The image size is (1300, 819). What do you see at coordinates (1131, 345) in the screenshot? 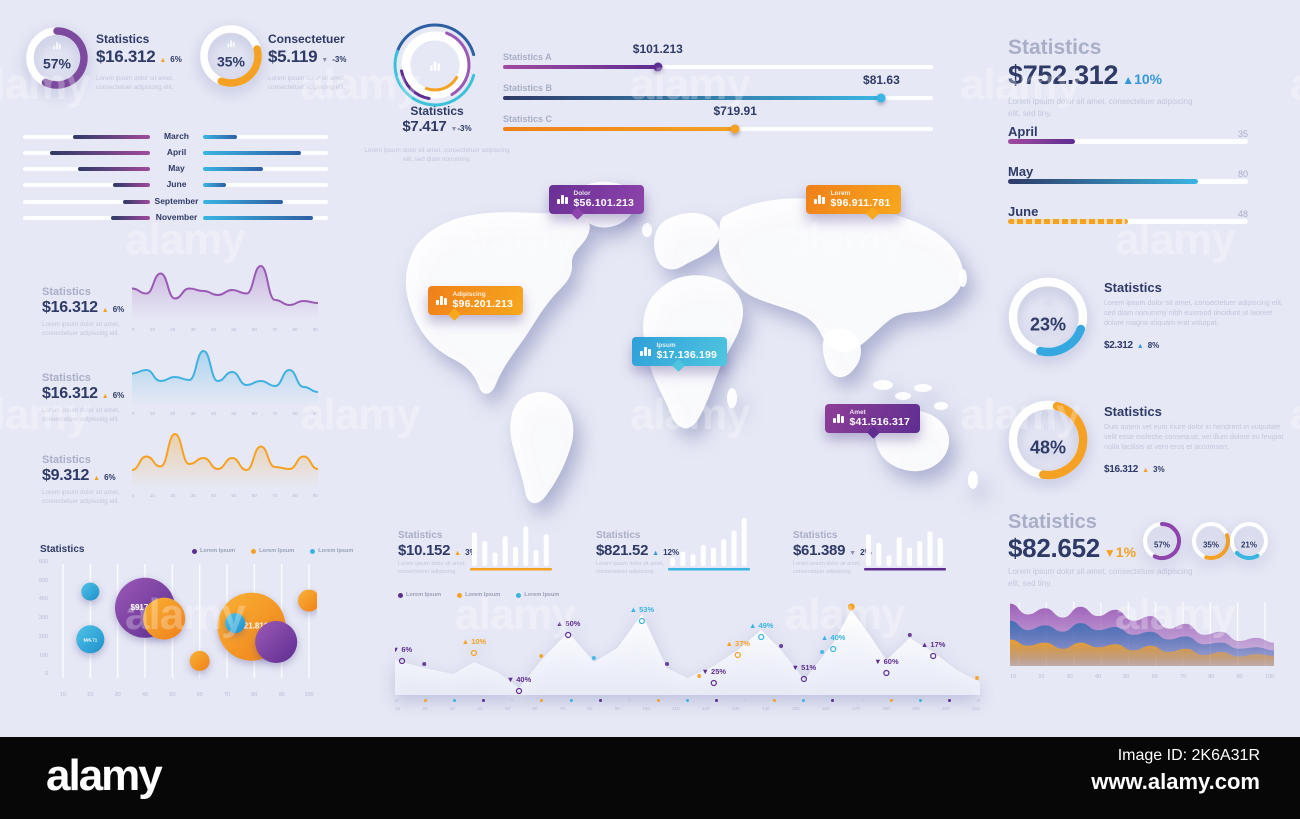
I see `side-donut-value-row: $2.312 ▲ 8%` at bounding box center [1131, 345].